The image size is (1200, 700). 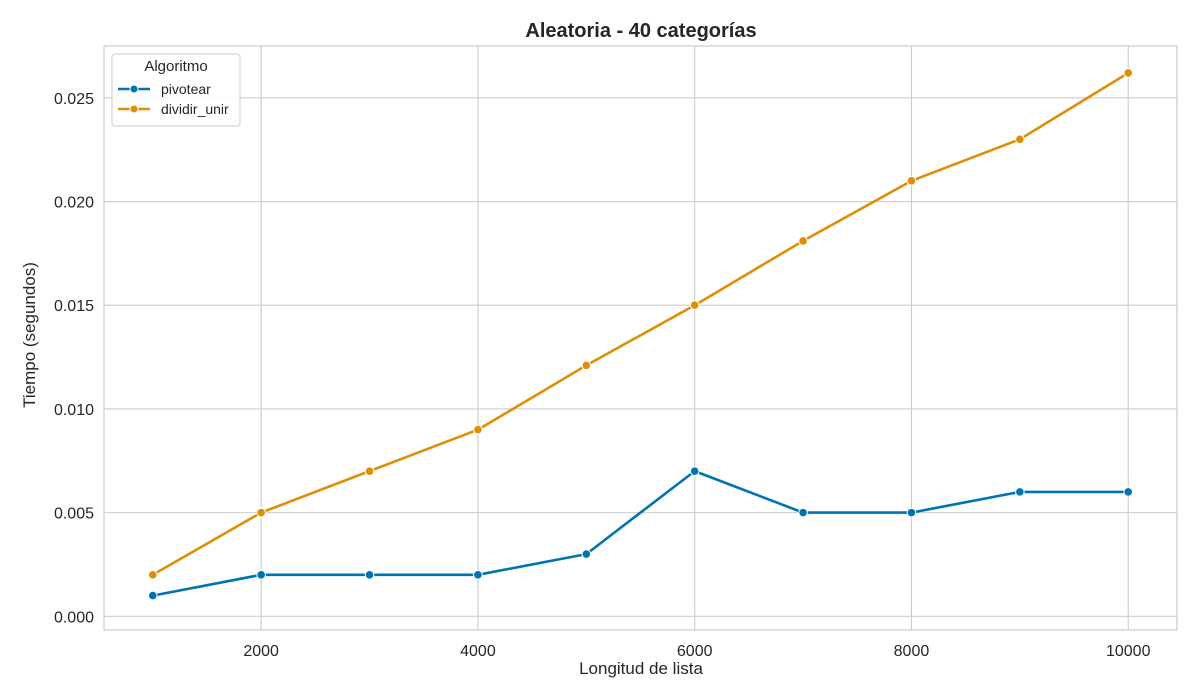 What do you see at coordinates (74, 514) in the screenshot?
I see `y-tick-label: 0.005` at bounding box center [74, 514].